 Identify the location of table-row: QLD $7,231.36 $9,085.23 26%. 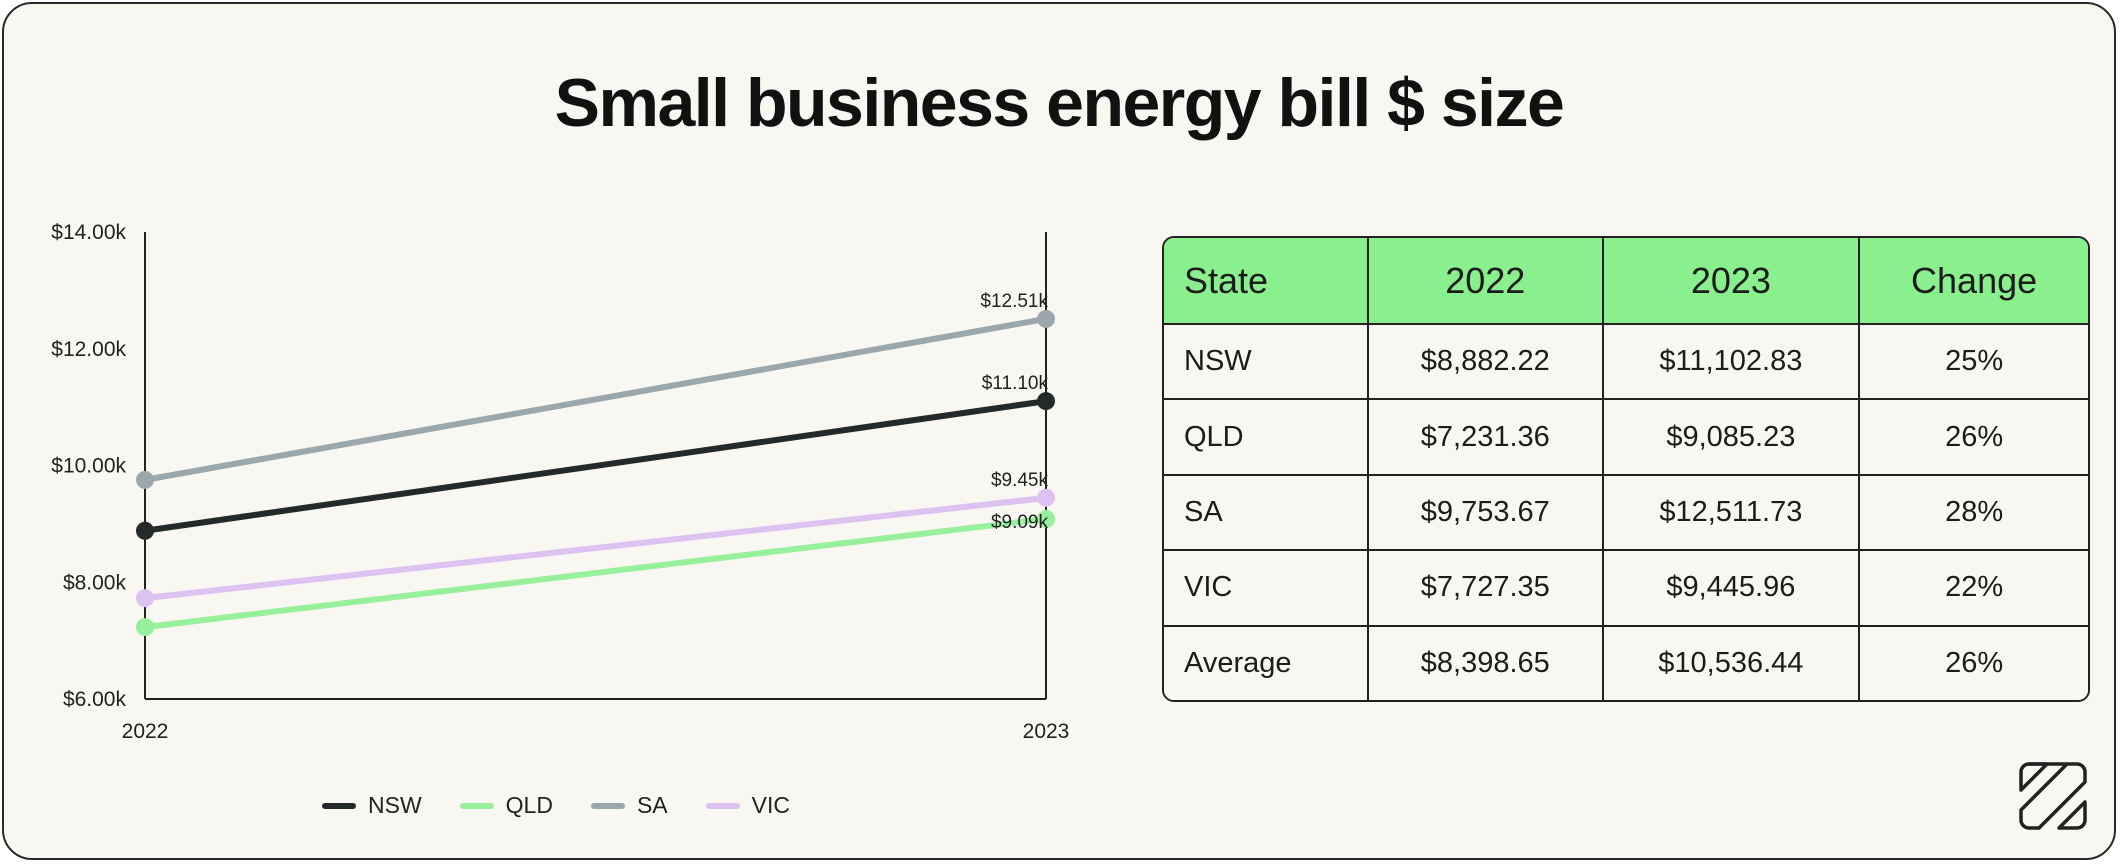
(1626, 438).